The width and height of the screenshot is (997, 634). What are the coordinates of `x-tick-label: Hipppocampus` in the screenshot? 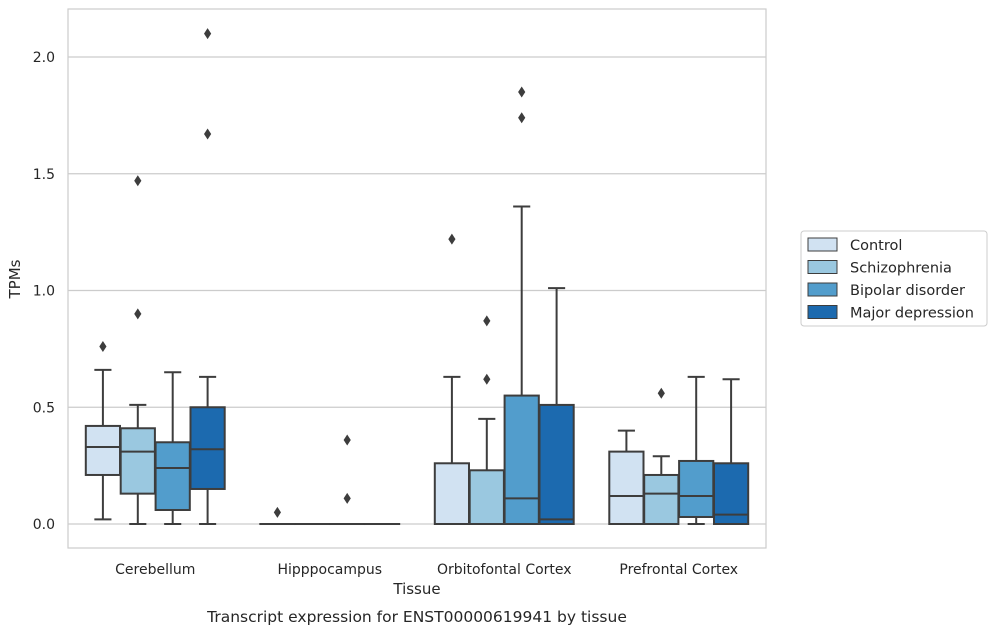 It's located at (329, 570).